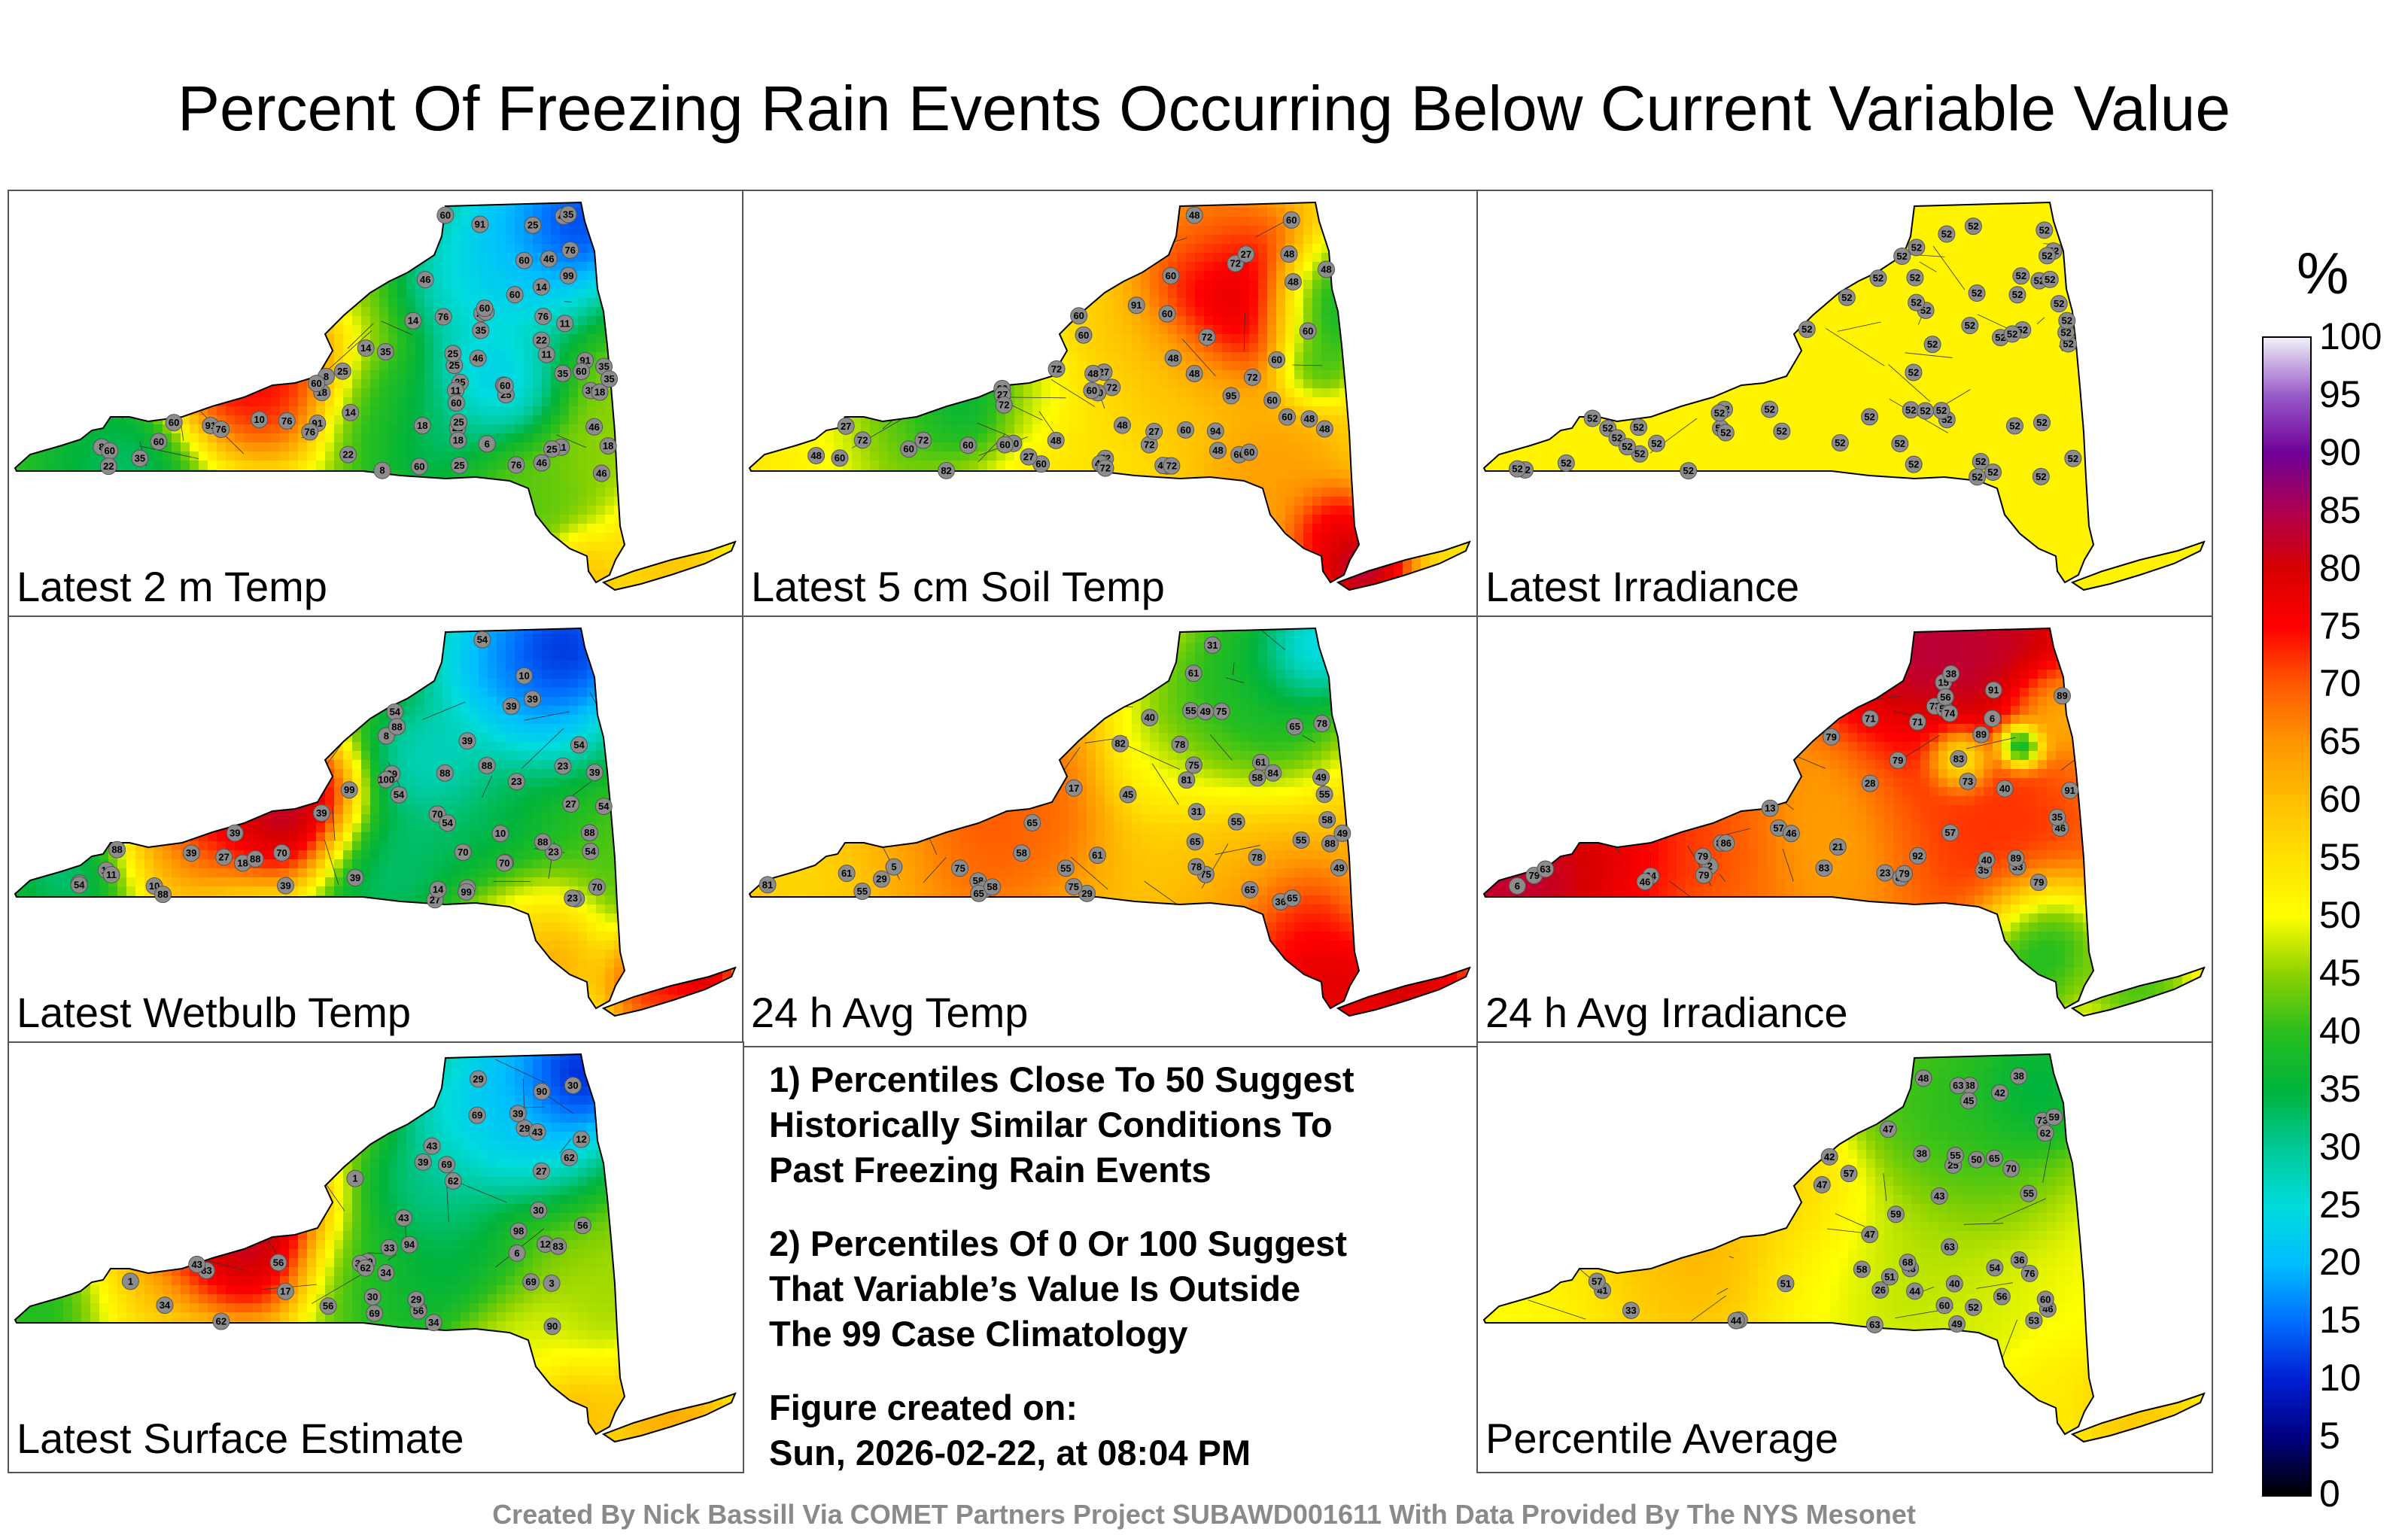  What do you see at coordinates (386, 736) in the screenshot?
I see `station-value: 8` at bounding box center [386, 736].